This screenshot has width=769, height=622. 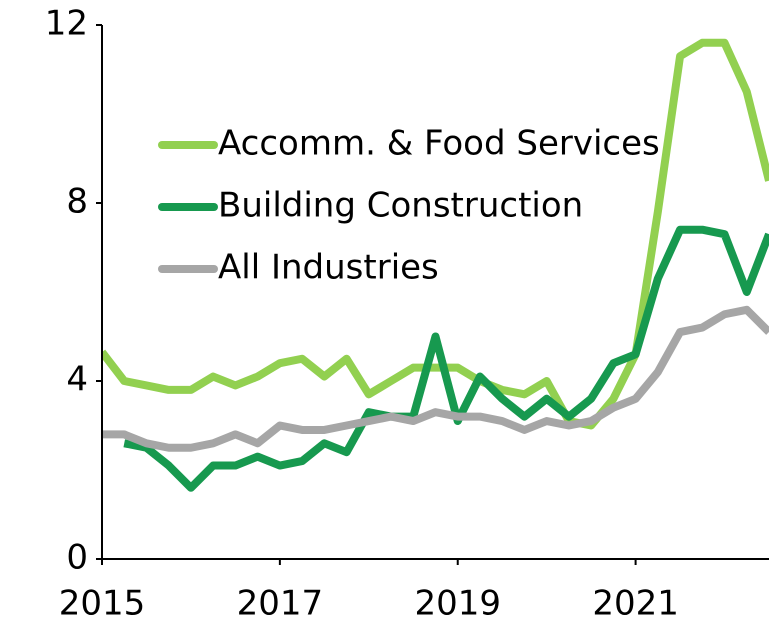 I want to click on x-tick-label: 2015, so click(x=102, y=603).